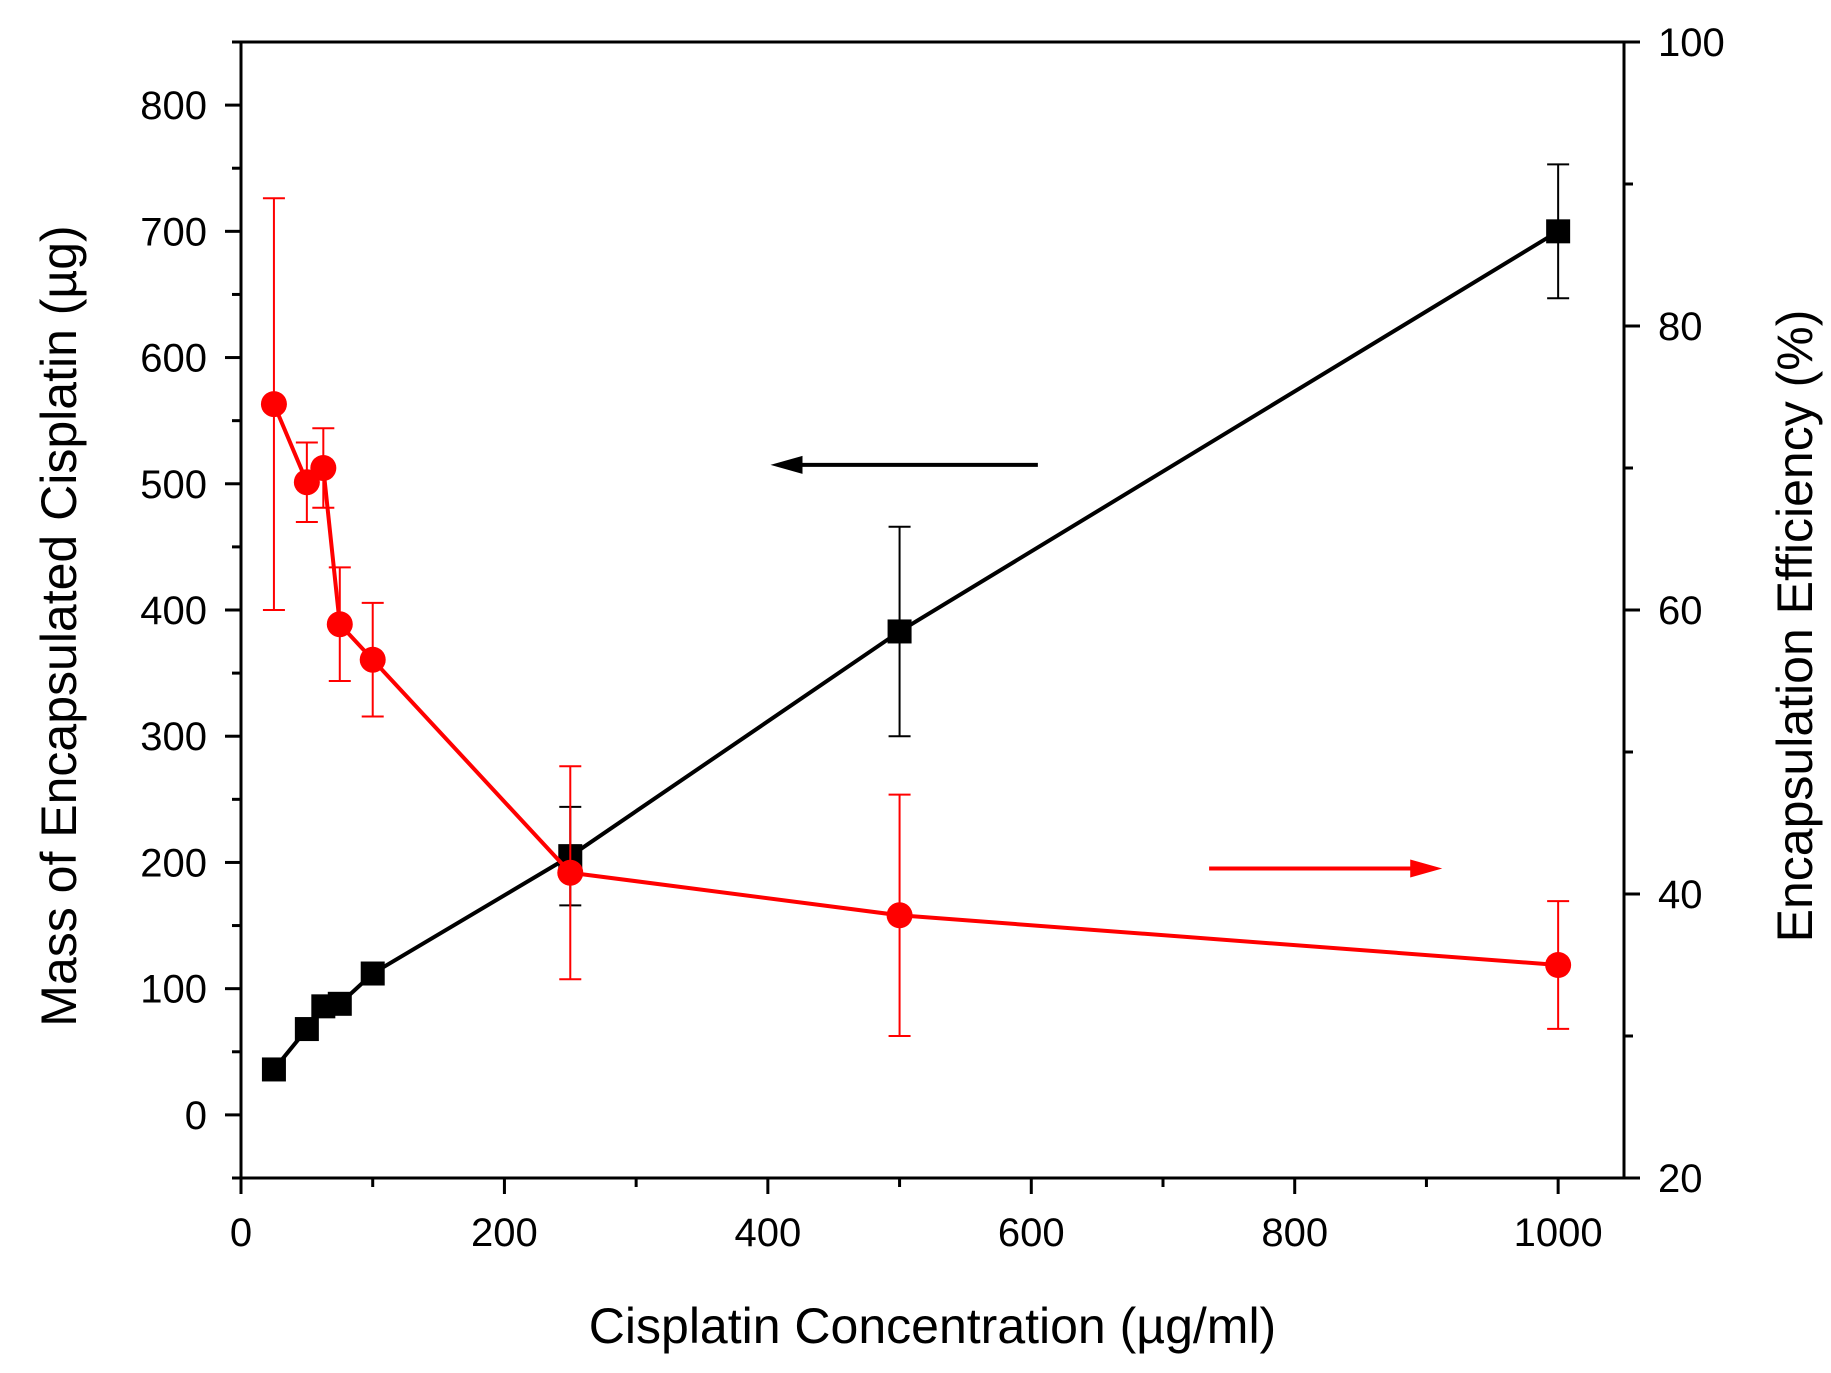 Image resolution: width=1831 pixels, height=1373 pixels. Describe the element at coordinates (1031, 1233) in the screenshot. I see `x-tick-label: 600` at that location.